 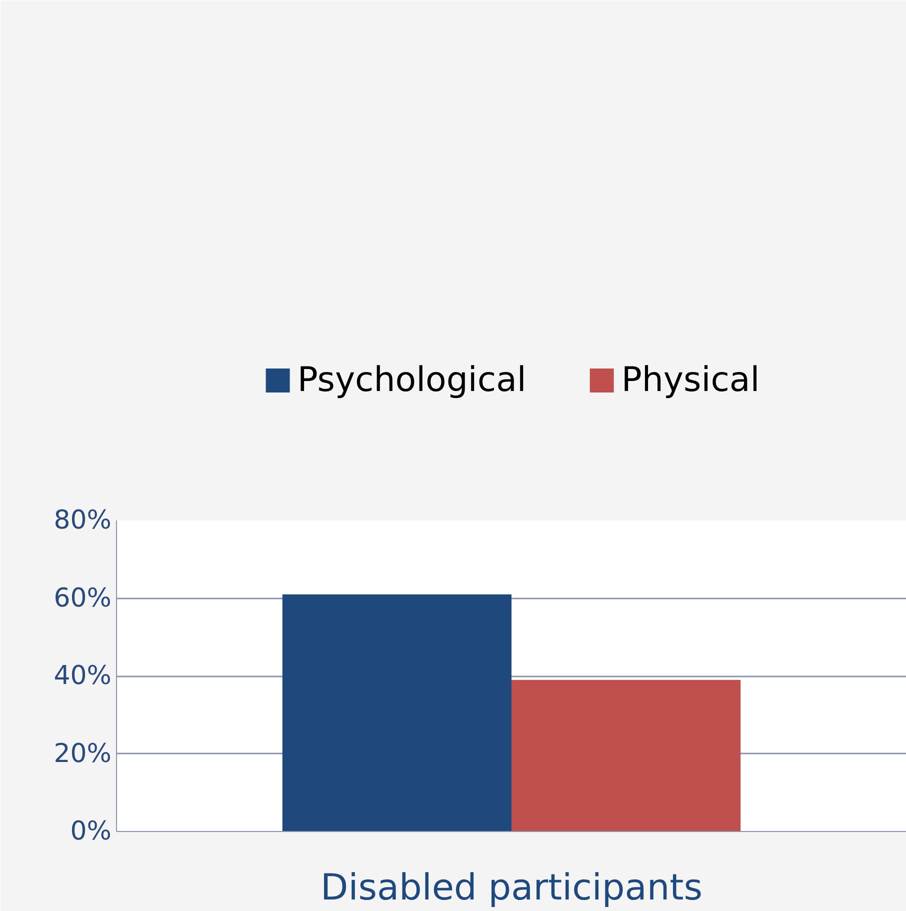 What do you see at coordinates (83, 676) in the screenshot?
I see `y-tick-label: 40%` at bounding box center [83, 676].